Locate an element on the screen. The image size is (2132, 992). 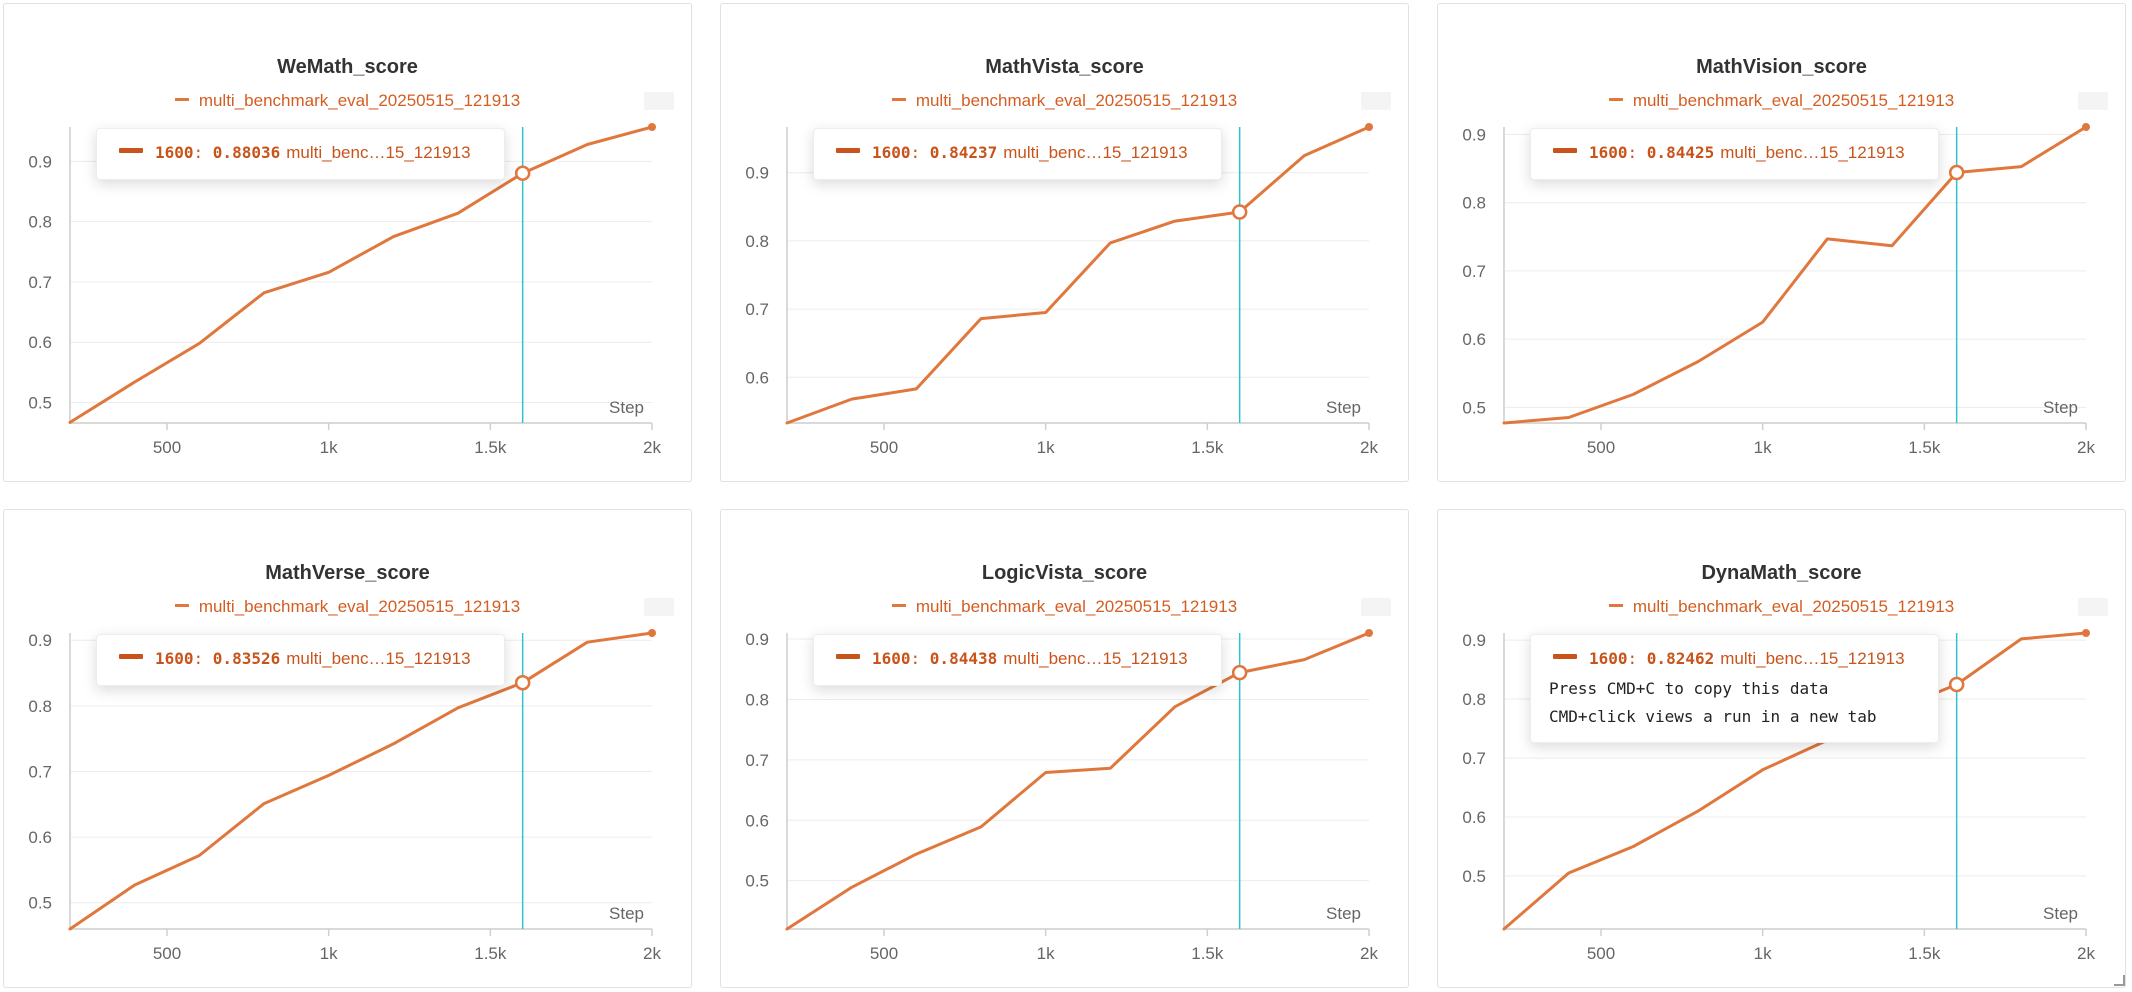
tooltip-value: 0.83526 is located at coordinates (246, 658).